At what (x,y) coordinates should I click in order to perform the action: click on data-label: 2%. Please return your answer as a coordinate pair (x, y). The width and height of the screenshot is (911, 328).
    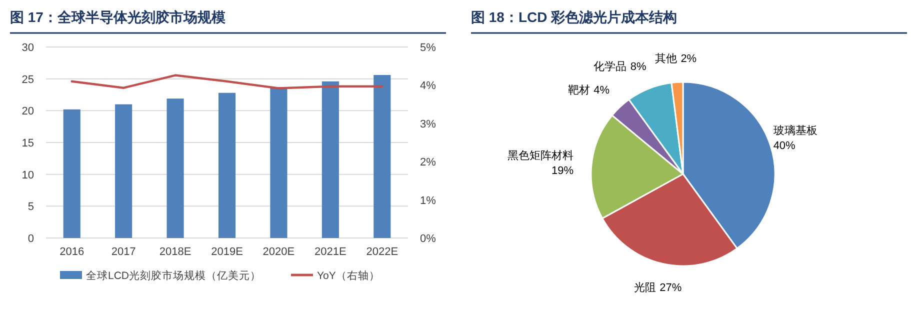
    Looking at the image, I should click on (688, 59).